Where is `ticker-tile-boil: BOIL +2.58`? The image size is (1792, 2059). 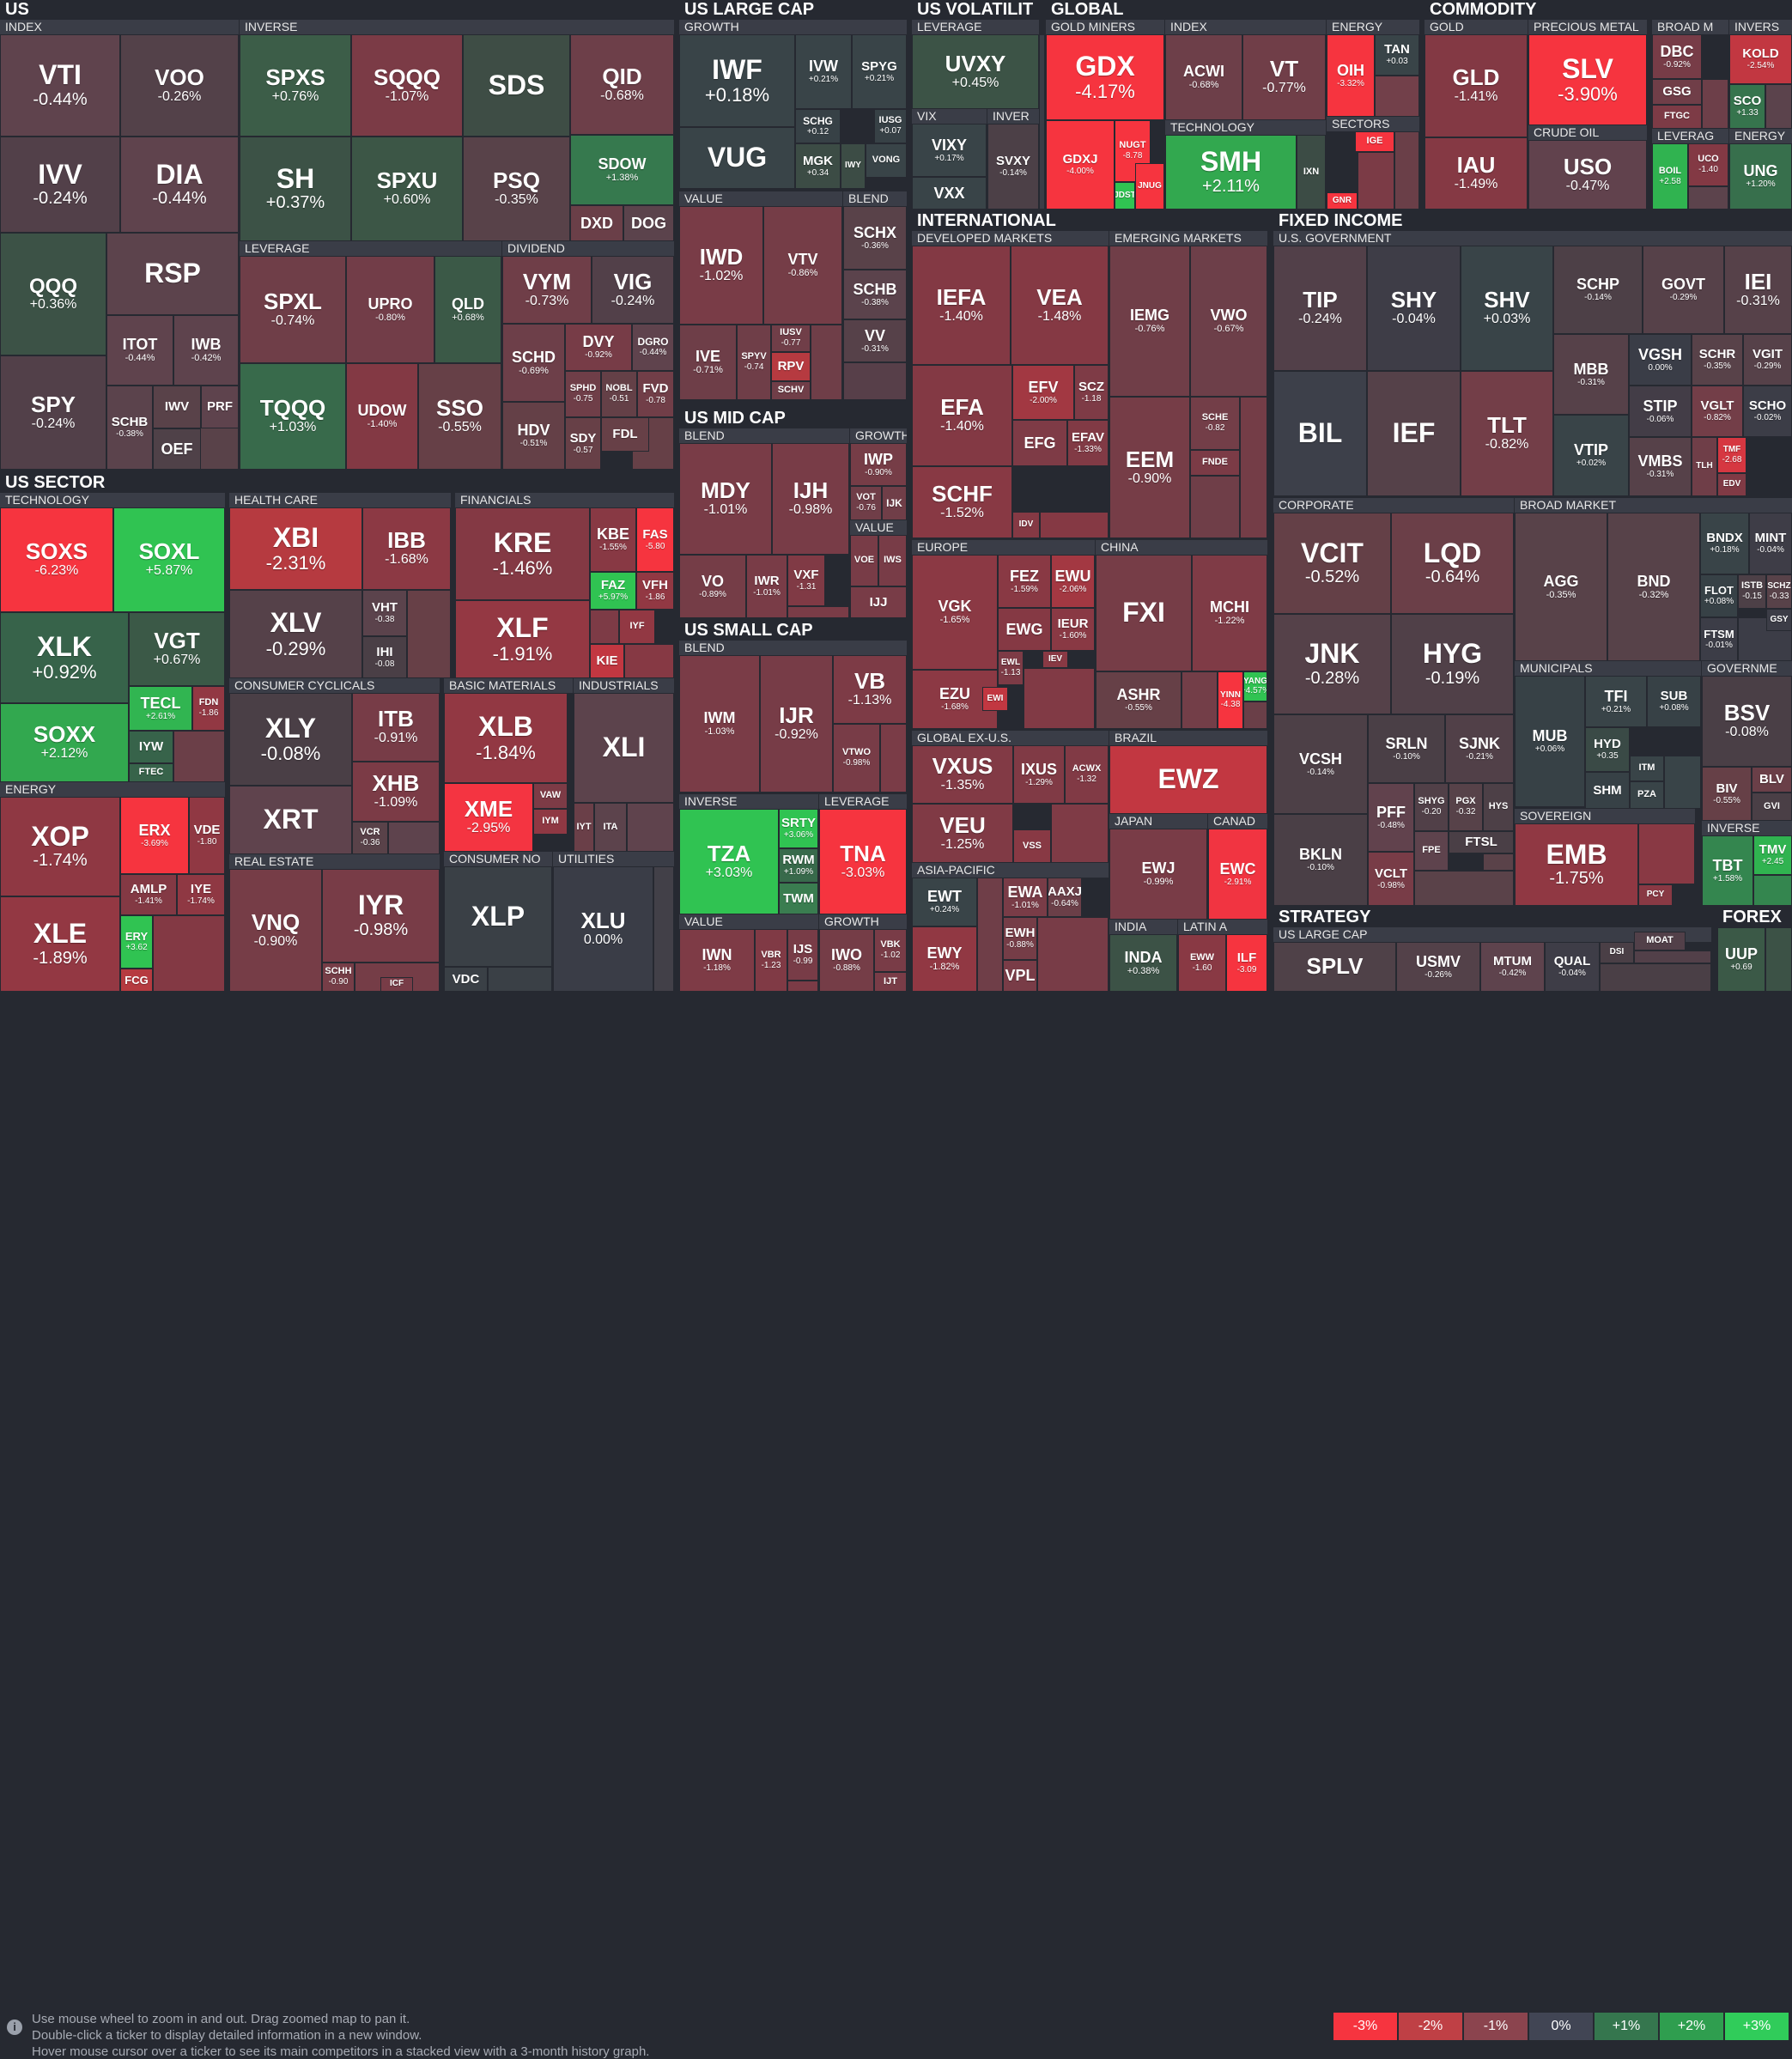
ticker-tile-boil: BOIL +2.58 is located at coordinates (1670, 176).